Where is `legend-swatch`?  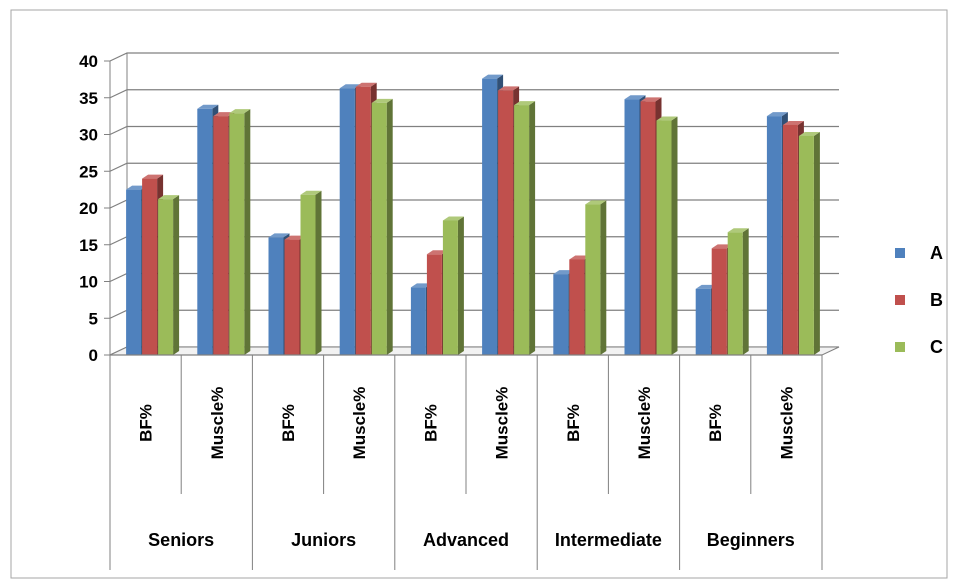
legend-swatch is located at coordinates (900, 347).